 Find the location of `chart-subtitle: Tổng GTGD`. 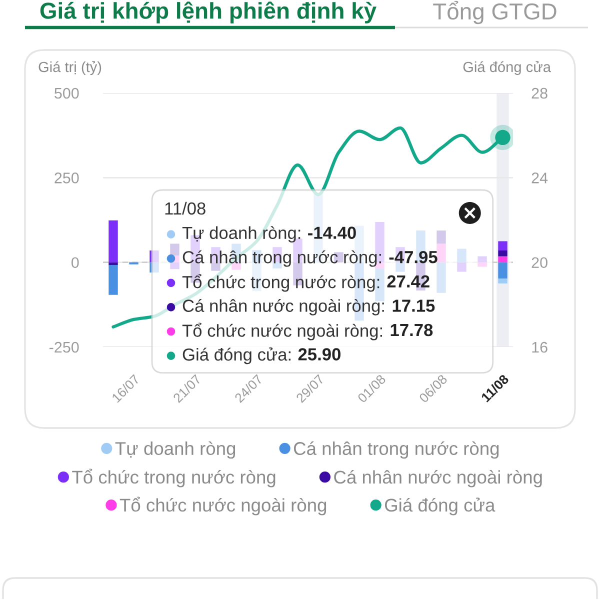

chart-subtitle: Tổng GTGD is located at coordinates (494, 12).